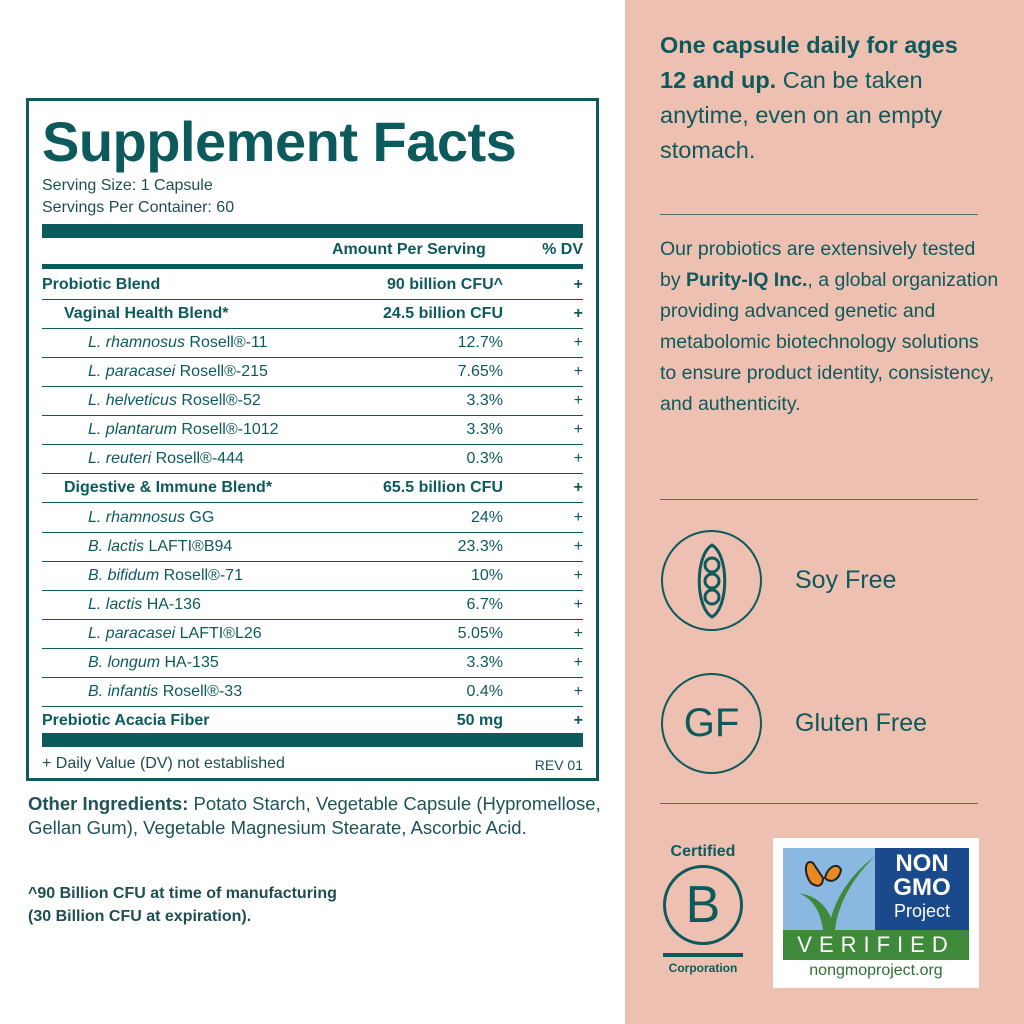 The width and height of the screenshot is (1024, 1024). I want to click on table-row: Probiotic Blend 90 billion CFU^ +, so click(312, 285).